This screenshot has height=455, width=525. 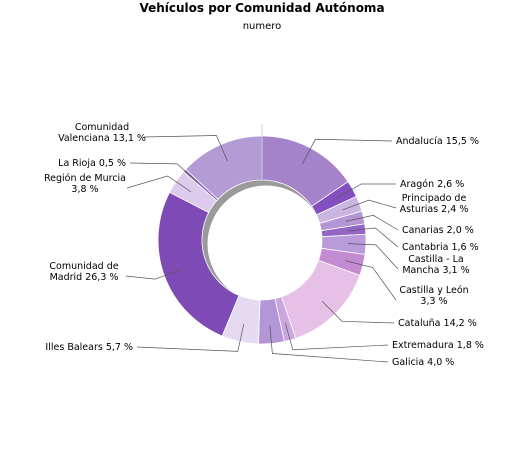 I want to click on slice-label: Cantabria 1,6 %, so click(x=440, y=247).